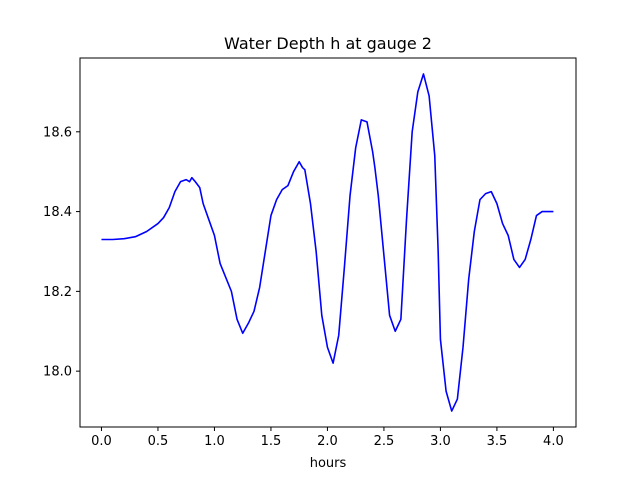 The height and width of the screenshot is (480, 640). I want to click on x-tick-label: 3.0, so click(440, 441).